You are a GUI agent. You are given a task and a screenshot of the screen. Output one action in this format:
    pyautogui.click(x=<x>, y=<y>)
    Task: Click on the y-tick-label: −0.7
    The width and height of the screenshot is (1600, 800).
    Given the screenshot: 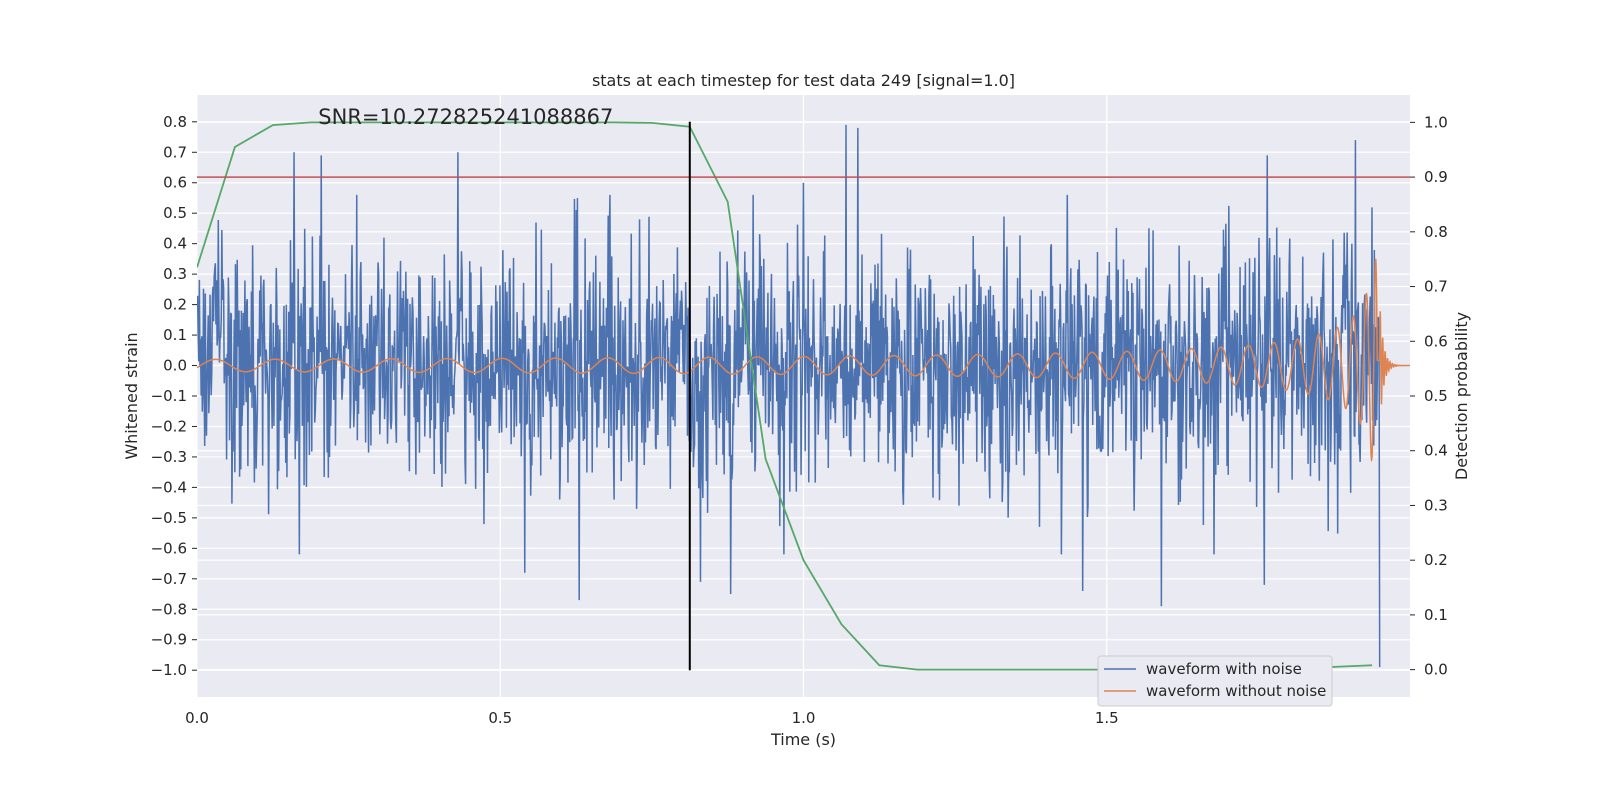 What is the action you would take?
    pyautogui.click(x=169, y=579)
    